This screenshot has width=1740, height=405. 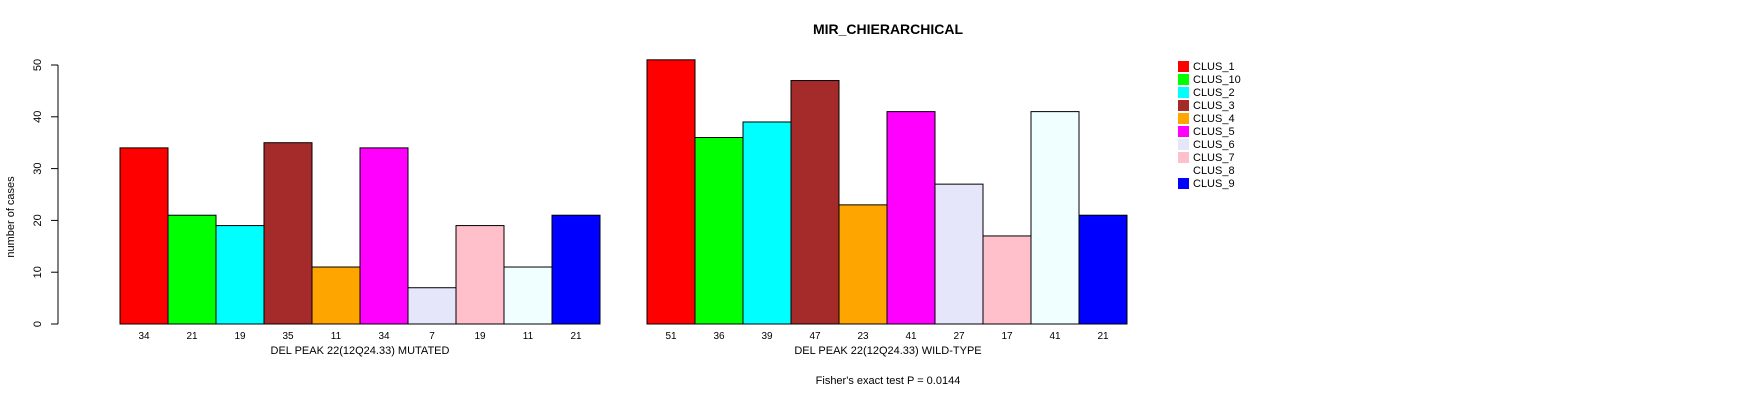 What do you see at coordinates (38, 324) in the screenshot?
I see `y-tick-label: 0` at bounding box center [38, 324].